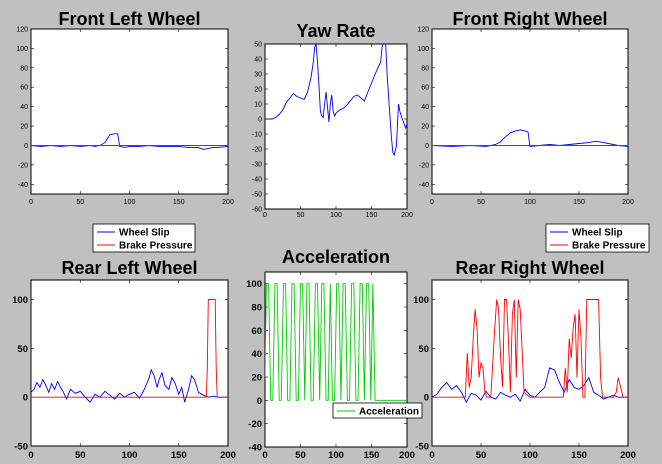 Image resolution: width=662 pixels, height=464 pixels. What do you see at coordinates (257, 210) in the screenshot?
I see `y-tick-label: -60` at bounding box center [257, 210].